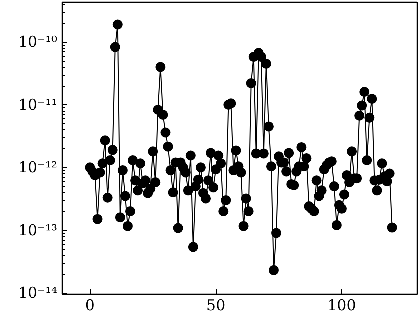  What do you see at coordinates (38, 42) in the screenshot?
I see `y-tick-label: 10⁻¹⁰` at bounding box center [38, 42].